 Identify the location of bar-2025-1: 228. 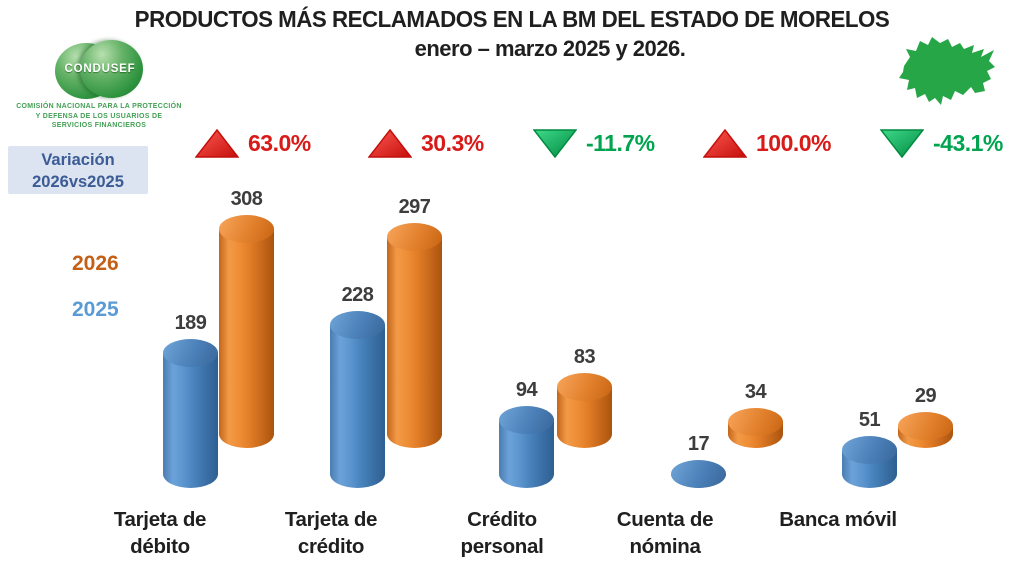
(357, 386).